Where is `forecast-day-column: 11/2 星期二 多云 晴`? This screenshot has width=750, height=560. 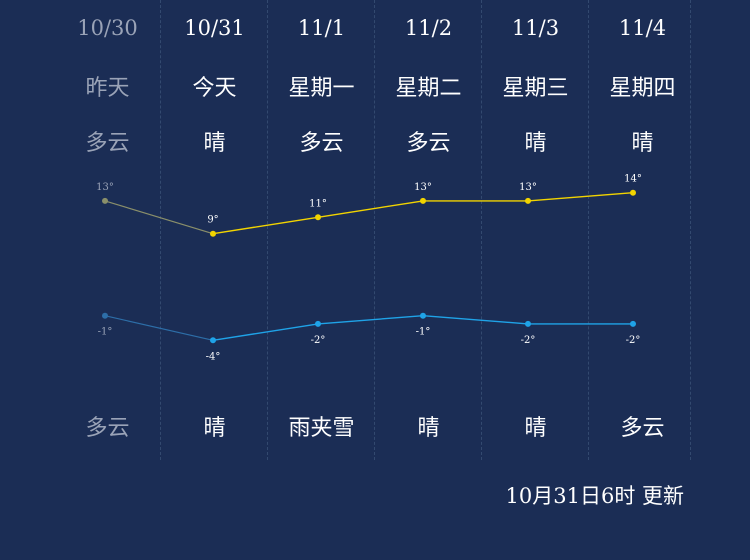
forecast-day-column: 11/2 星期二 多云 晴 is located at coordinates (428, 230).